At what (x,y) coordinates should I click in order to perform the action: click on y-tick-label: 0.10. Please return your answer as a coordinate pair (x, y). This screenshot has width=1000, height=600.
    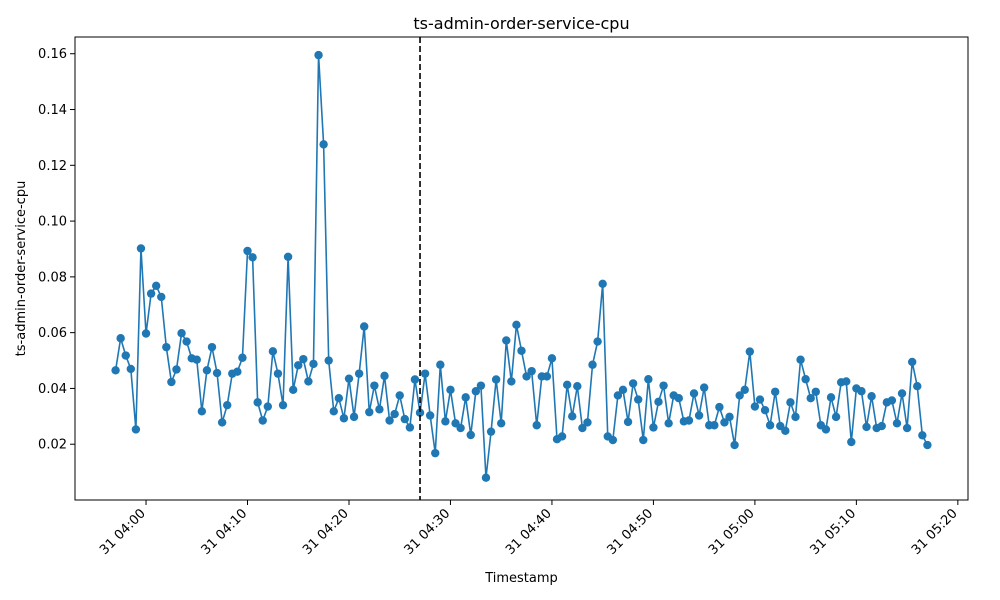
    Looking at the image, I should click on (52, 222).